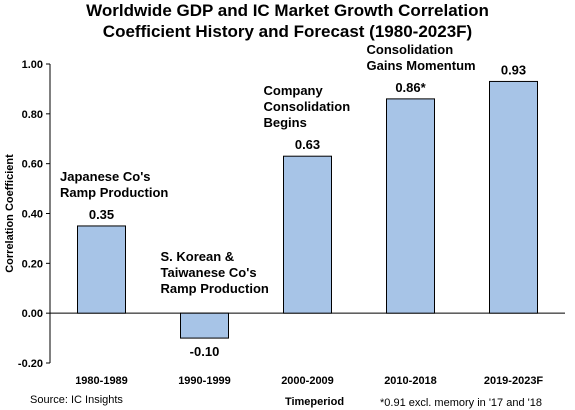 This screenshot has height=410, width=575. What do you see at coordinates (514, 381) in the screenshot?
I see `x-tick-label: 2019-2023F` at bounding box center [514, 381].